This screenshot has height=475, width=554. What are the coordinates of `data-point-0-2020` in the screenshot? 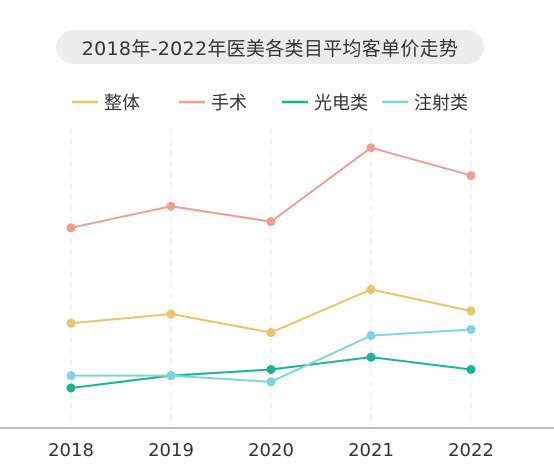 It's located at (271, 333).